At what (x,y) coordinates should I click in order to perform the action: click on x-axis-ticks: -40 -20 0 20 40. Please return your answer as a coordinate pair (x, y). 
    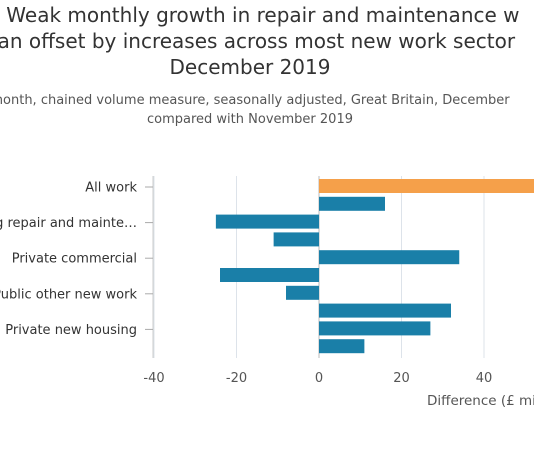
    Looking at the image, I should click on (317, 378).